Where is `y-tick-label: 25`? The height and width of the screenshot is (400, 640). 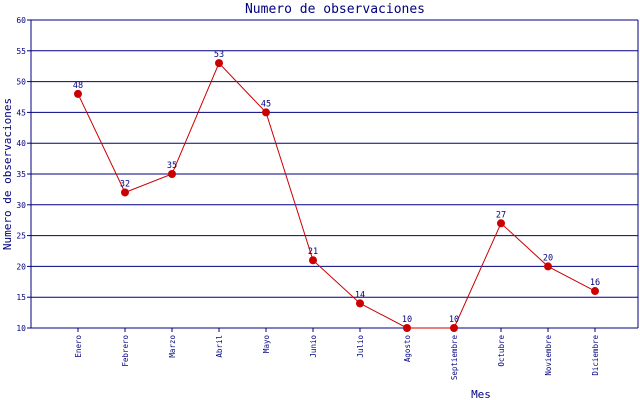
y-tick-label: 25 is located at coordinates (21, 236).